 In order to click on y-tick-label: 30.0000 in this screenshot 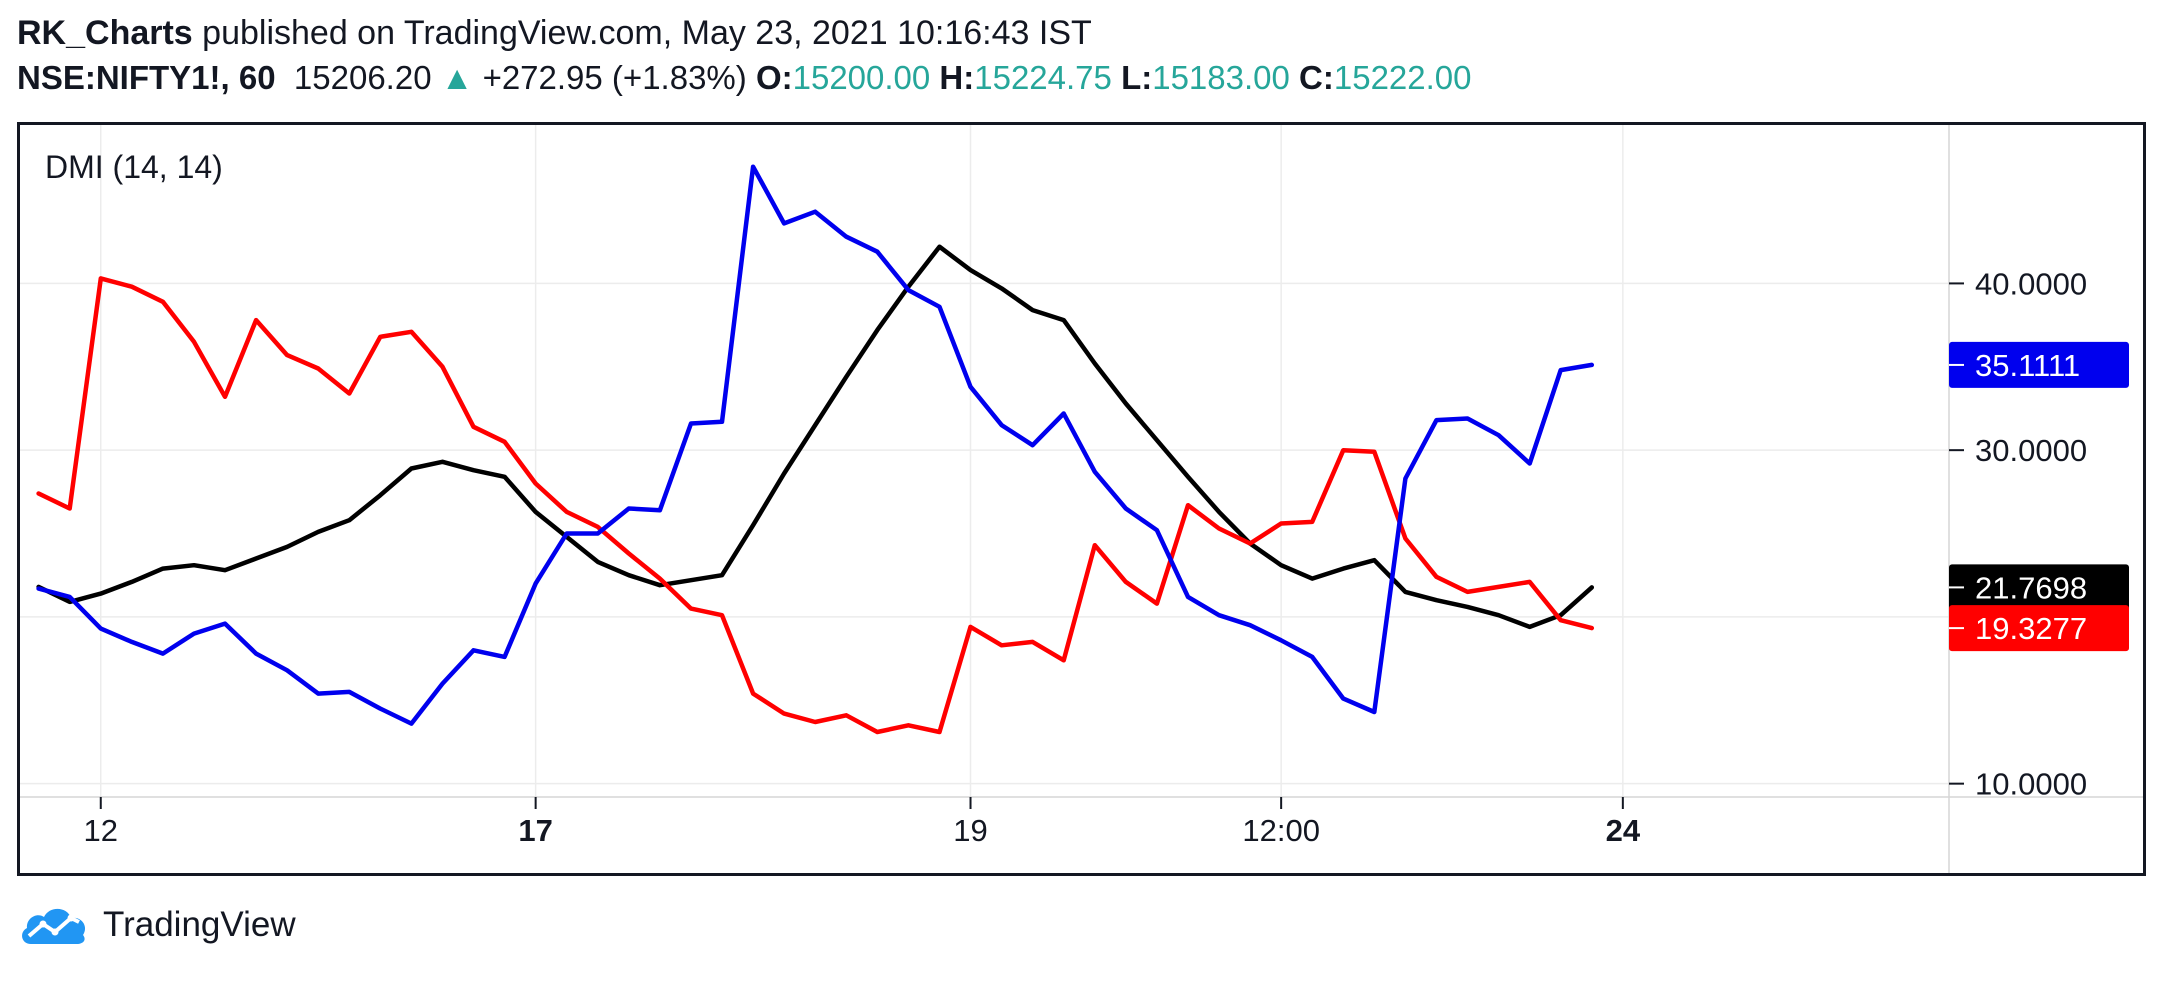, I will do `click(2031, 450)`.